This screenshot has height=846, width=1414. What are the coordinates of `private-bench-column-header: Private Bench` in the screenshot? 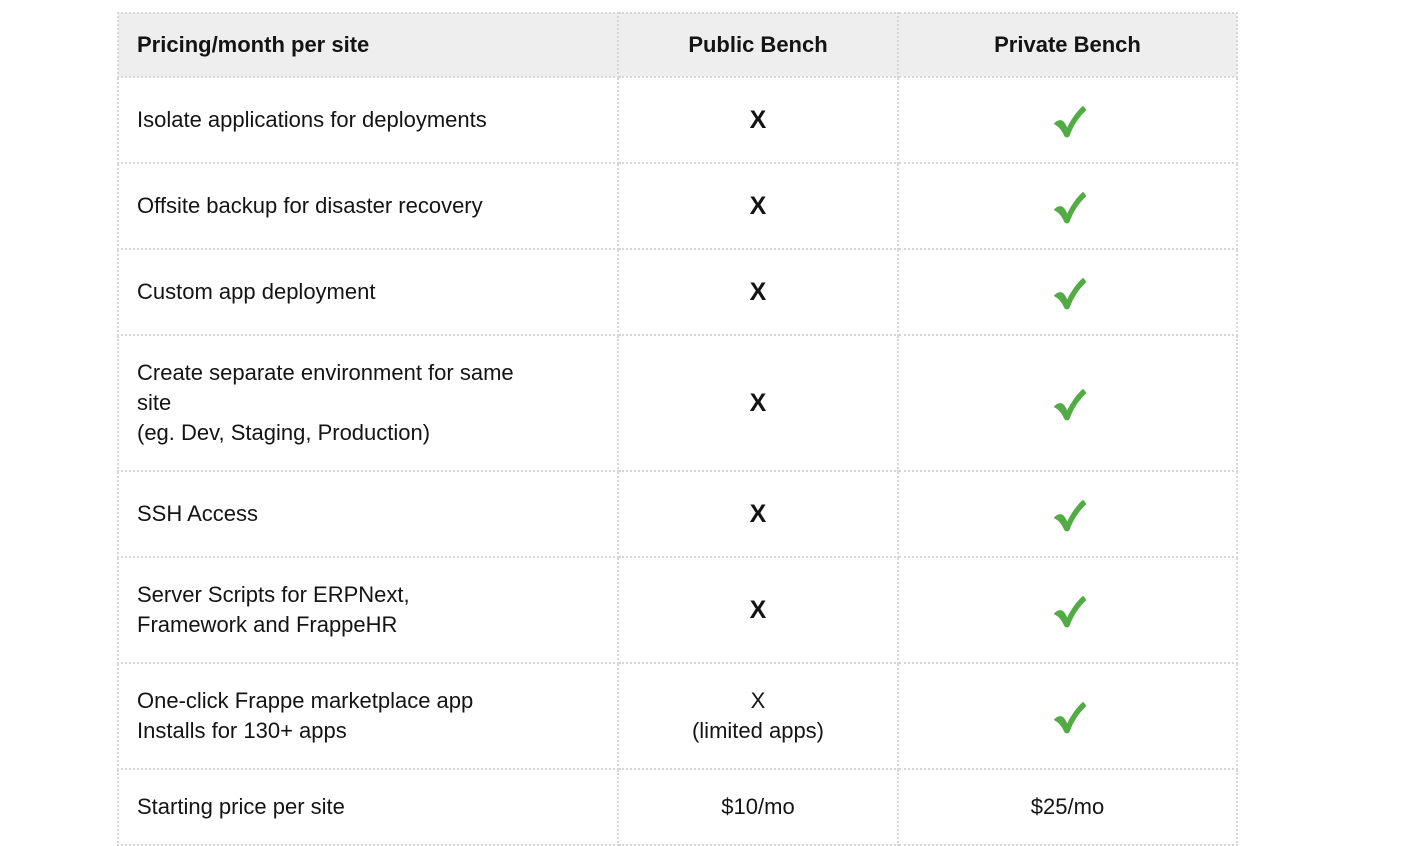 It's located at (1067, 45).